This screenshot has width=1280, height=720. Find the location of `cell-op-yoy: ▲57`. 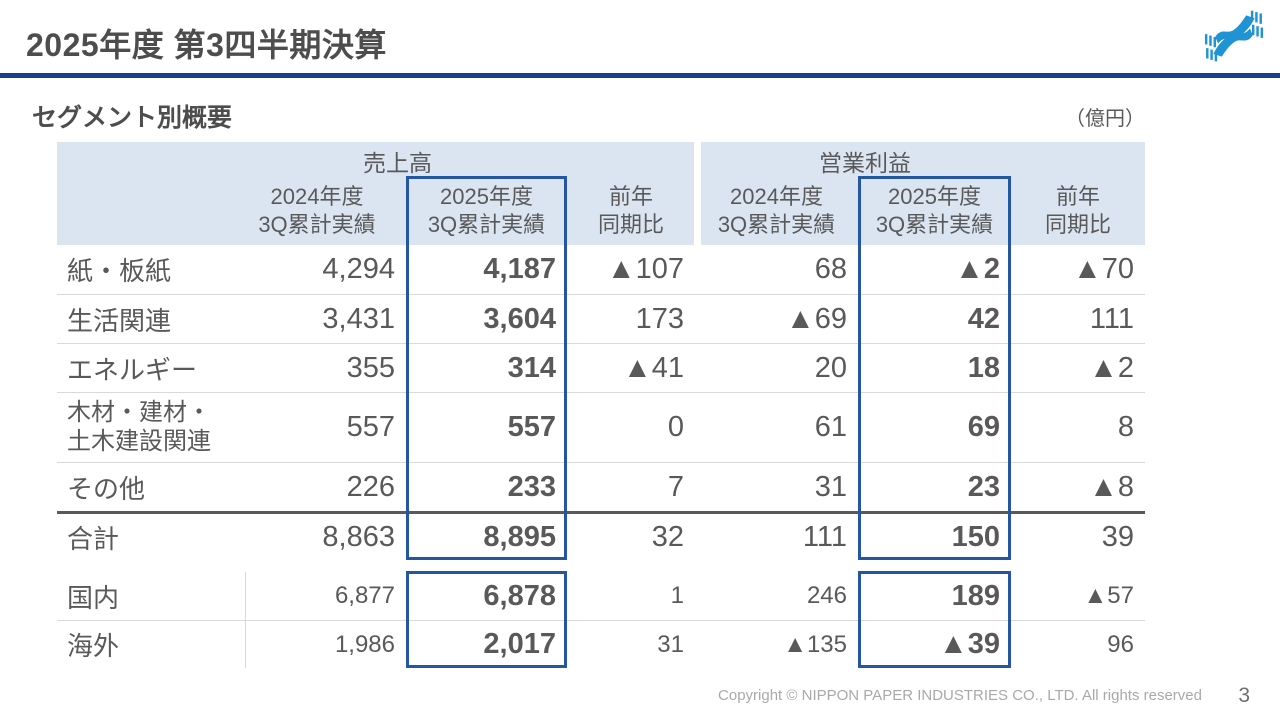

cell-op-yoy: ▲57 is located at coordinates (1108, 595).